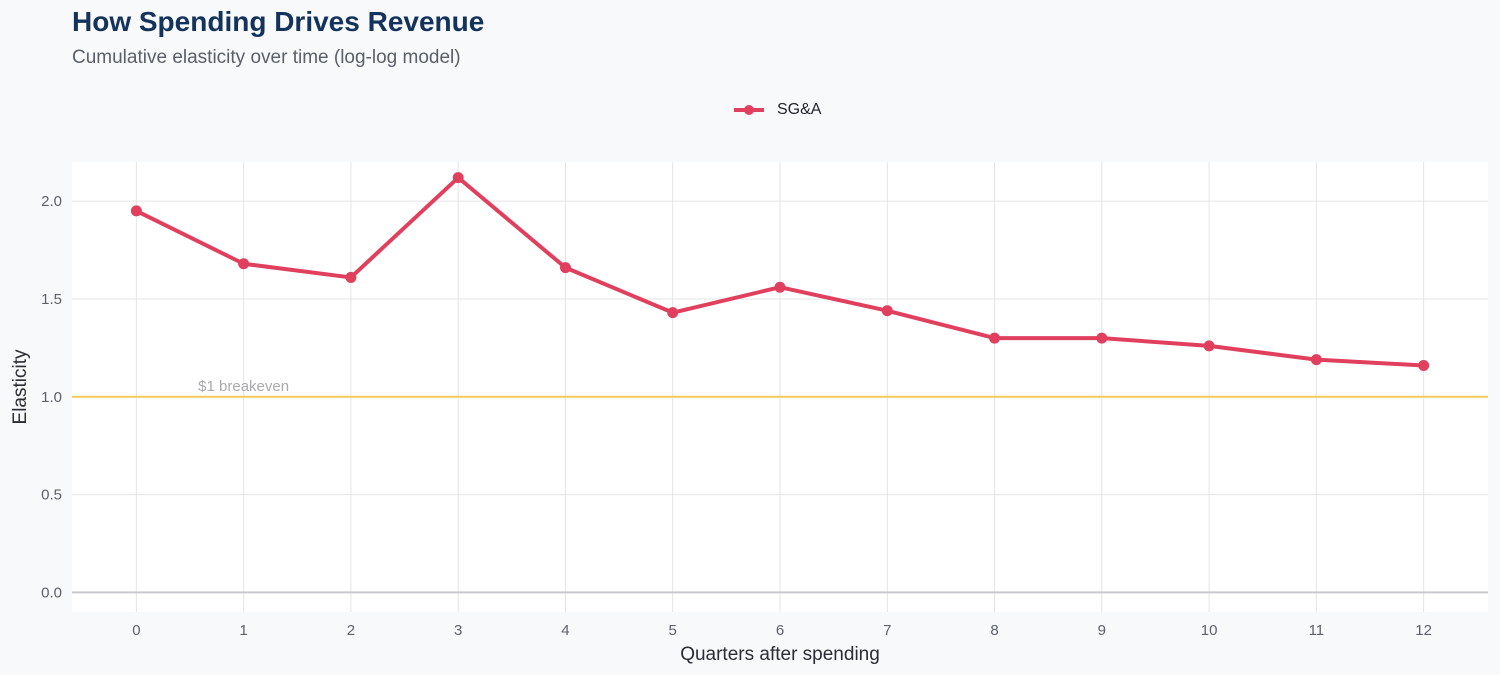 This screenshot has width=1500, height=675. I want to click on y-axis-title: Elasticity, so click(20, 386).